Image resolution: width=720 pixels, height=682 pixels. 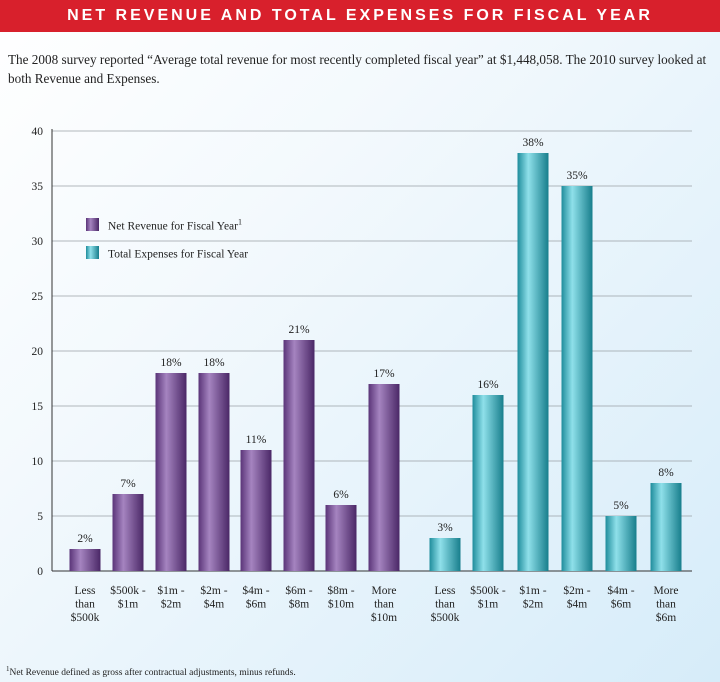 I want to click on expenses-data-label: 35%, so click(x=577, y=176).